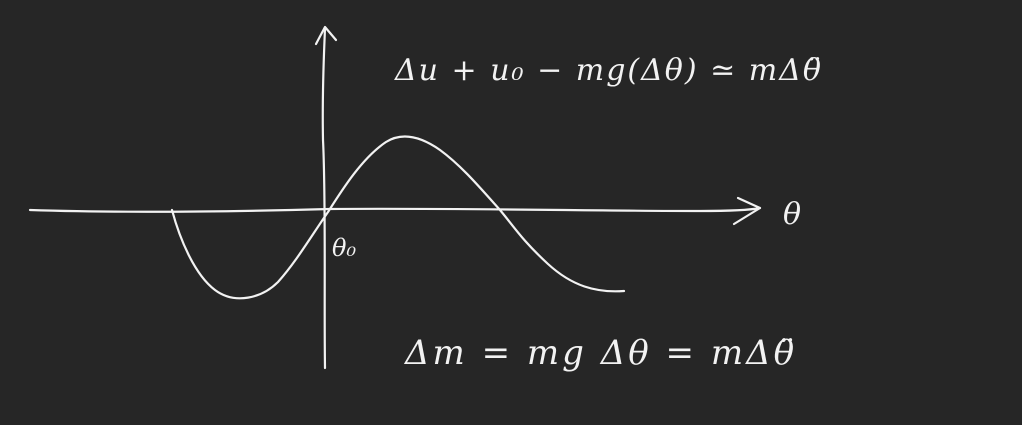  Describe the element at coordinates (600, 353) in the screenshot. I see `equation-bottom: Δm = mg Δθ = mΔθ̈` at that location.